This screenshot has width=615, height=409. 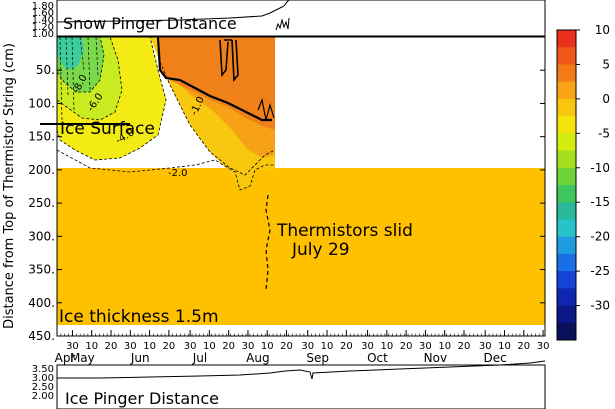 I want to click on ice-y-tick-1: 3.50, so click(x=43, y=369).